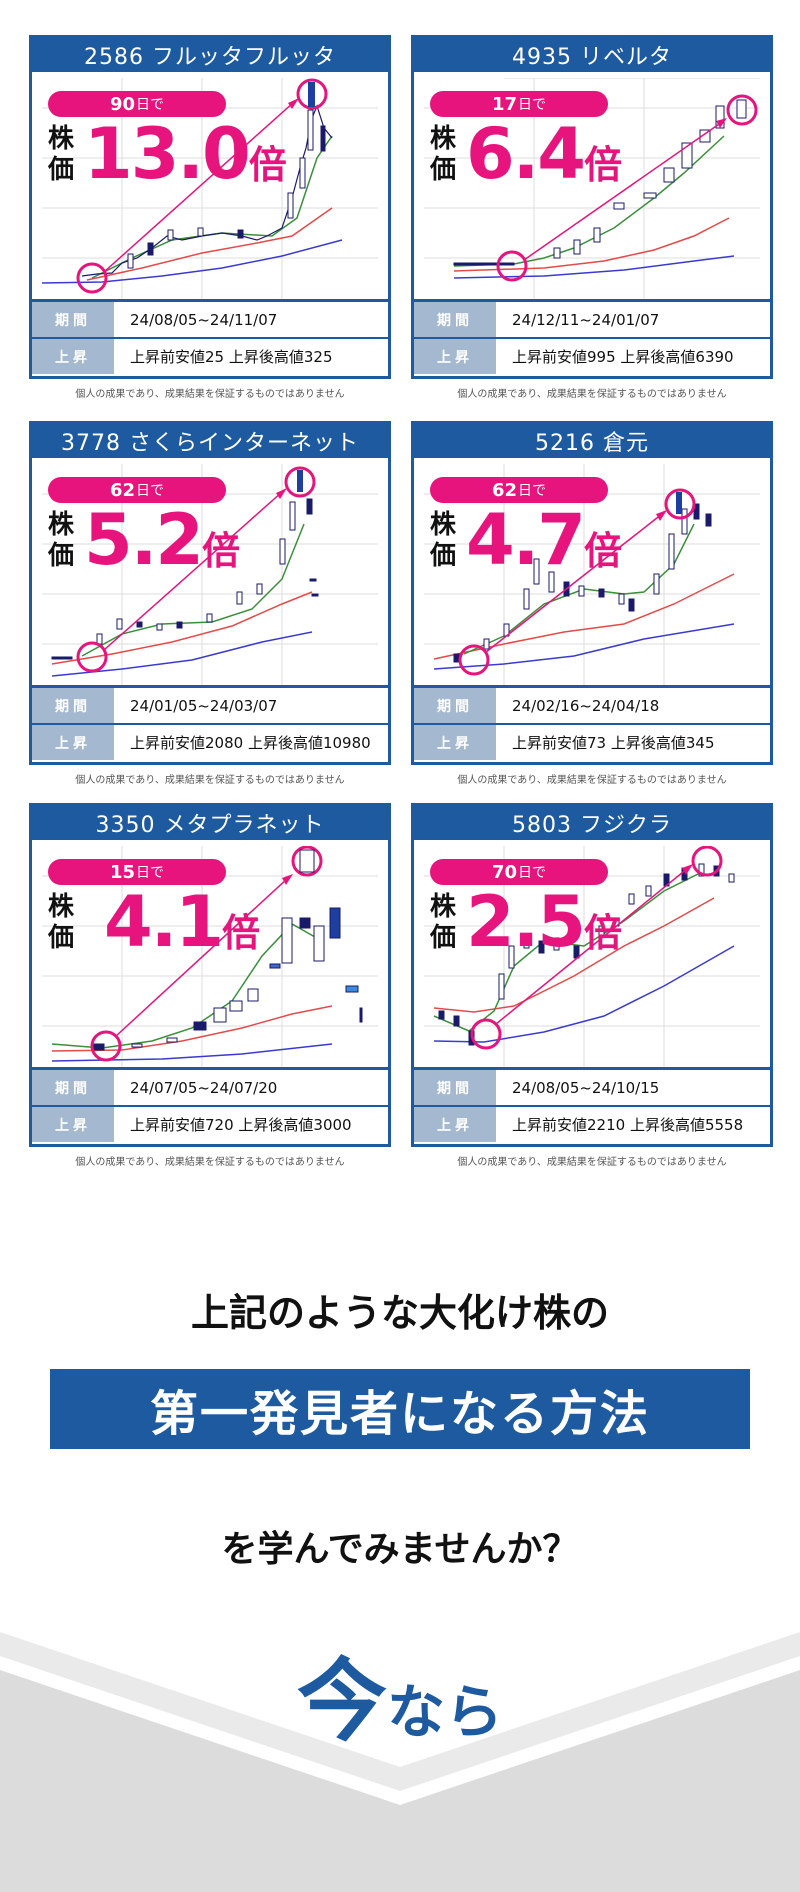 This screenshot has height=1892, width=800. I want to click on period-row: 期間 24/08/05~24/11/07, so click(210, 319).